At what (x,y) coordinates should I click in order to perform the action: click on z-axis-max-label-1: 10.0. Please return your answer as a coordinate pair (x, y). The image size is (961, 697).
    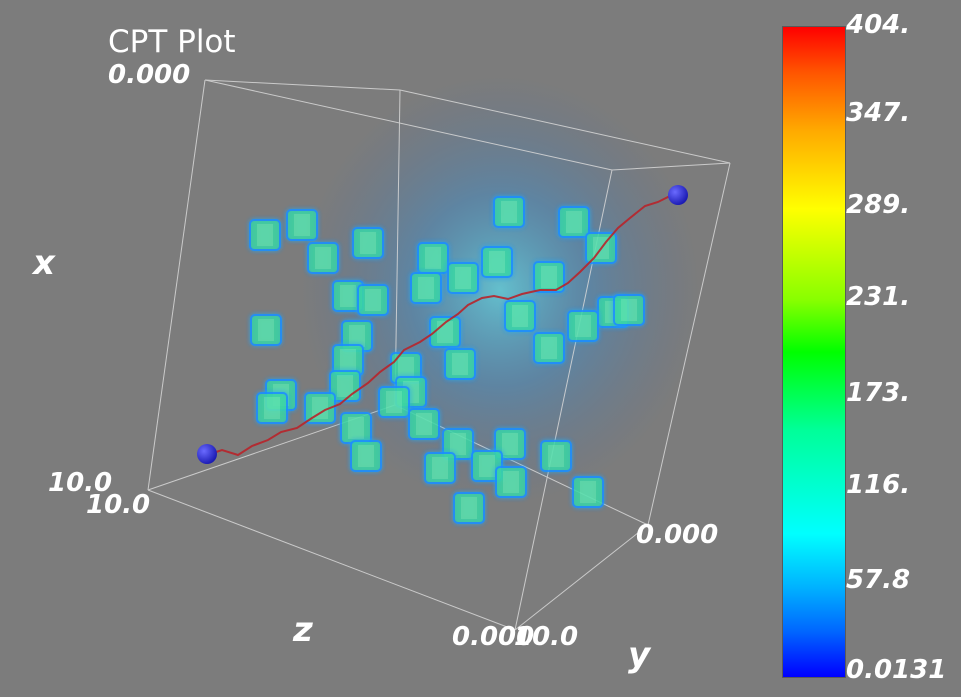
    Looking at the image, I should click on (80, 483).